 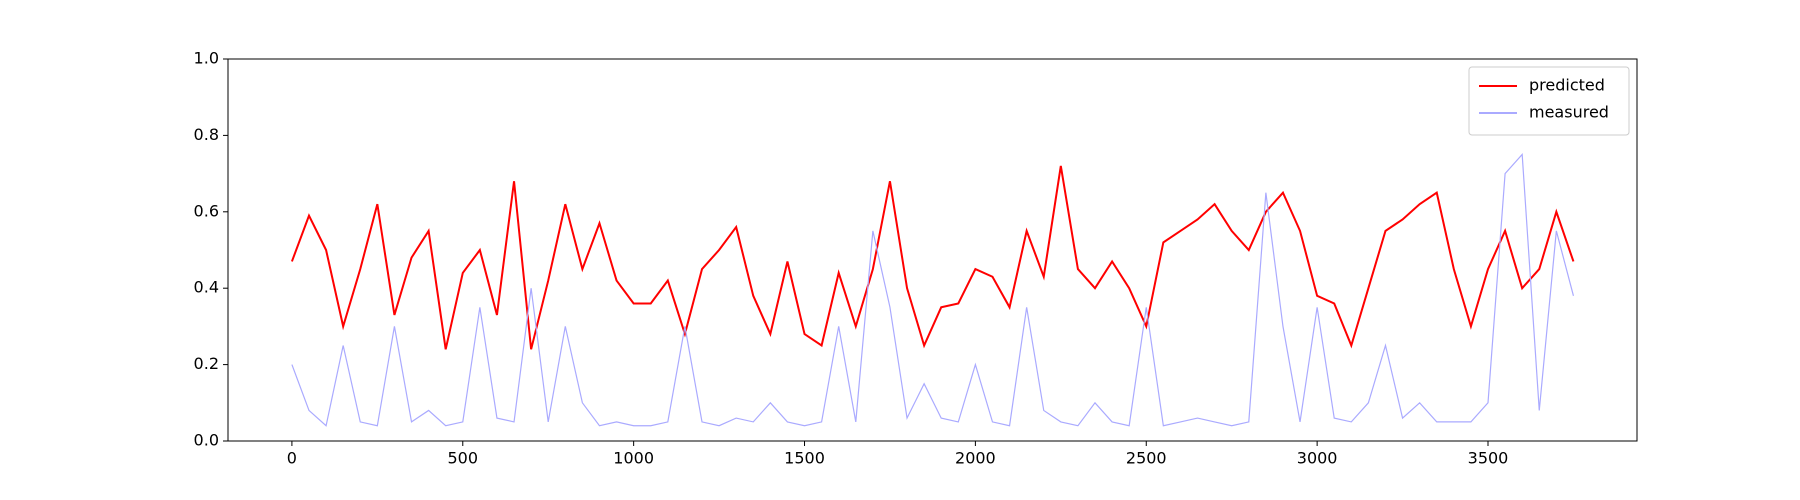 I want to click on y-tick-label: 0.8, so click(x=206, y=134).